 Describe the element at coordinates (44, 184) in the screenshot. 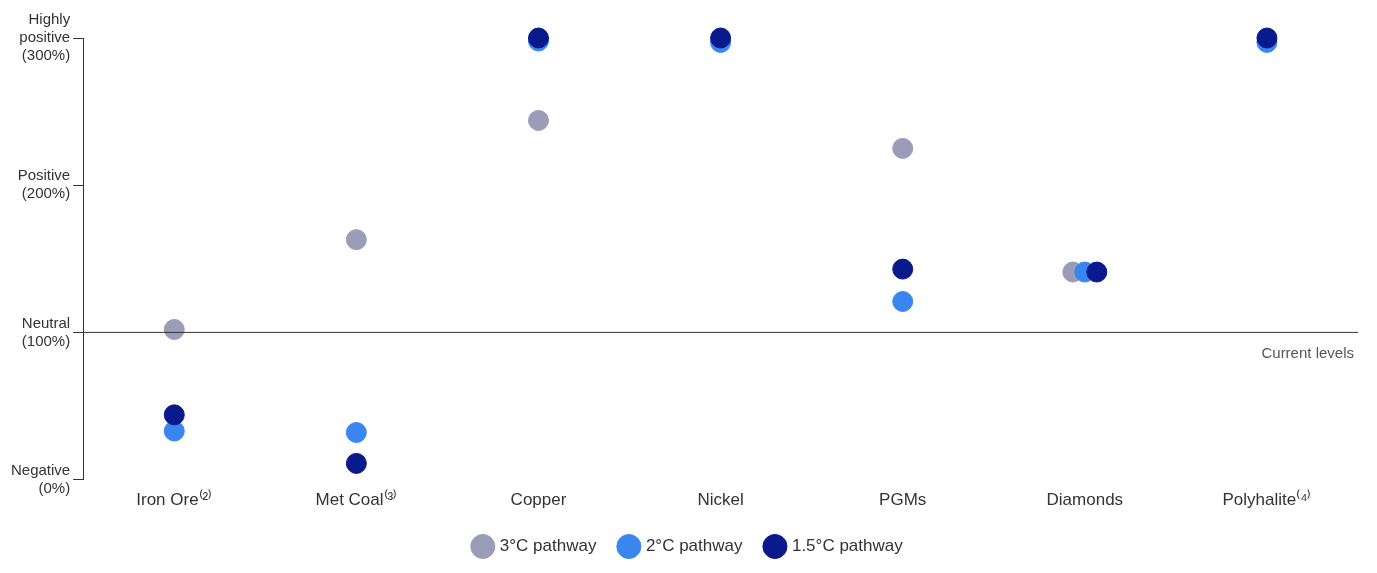

I see `y-tick-label: Positive (200%)` at that location.